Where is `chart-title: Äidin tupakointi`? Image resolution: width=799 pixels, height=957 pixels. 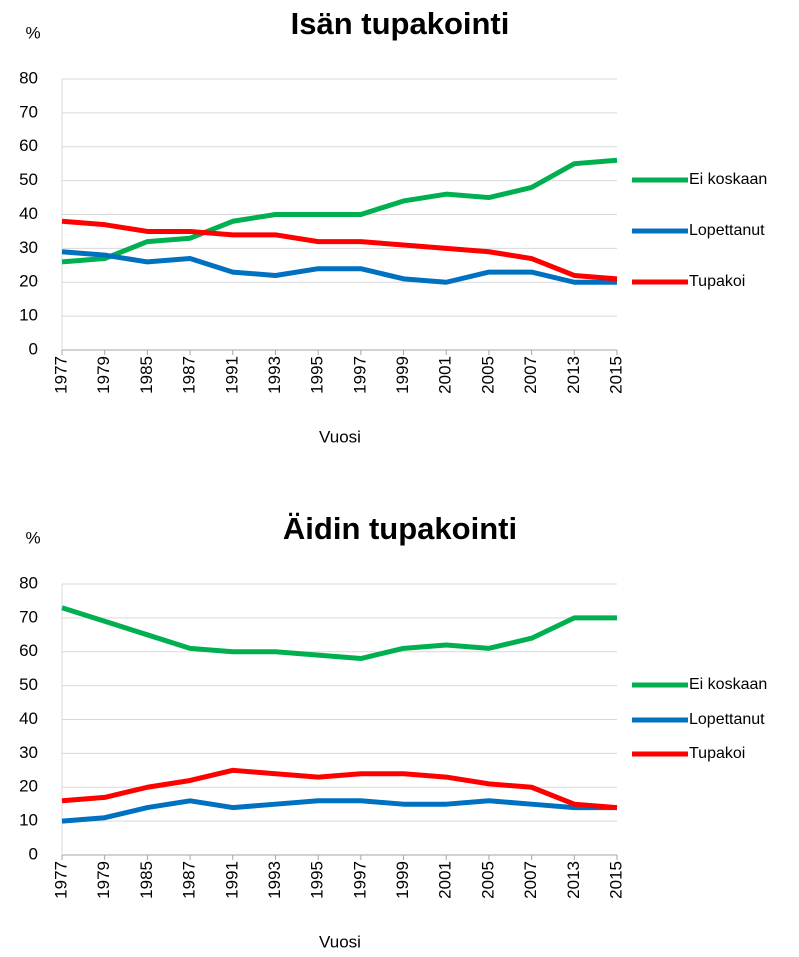
chart-title: Äidin tupakointi is located at coordinates (400, 528).